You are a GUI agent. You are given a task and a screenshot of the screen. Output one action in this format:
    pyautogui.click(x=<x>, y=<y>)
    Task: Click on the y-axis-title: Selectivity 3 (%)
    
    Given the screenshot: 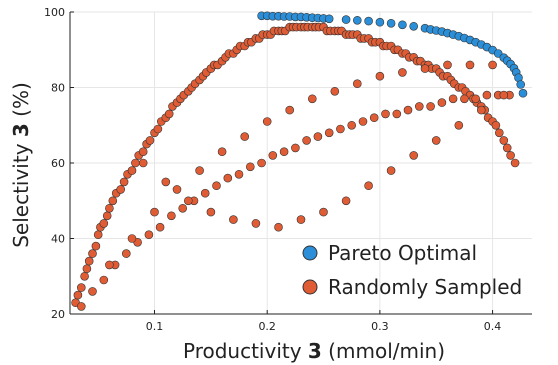 What is the action you would take?
    pyautogui.click(x=21, y=165)
    